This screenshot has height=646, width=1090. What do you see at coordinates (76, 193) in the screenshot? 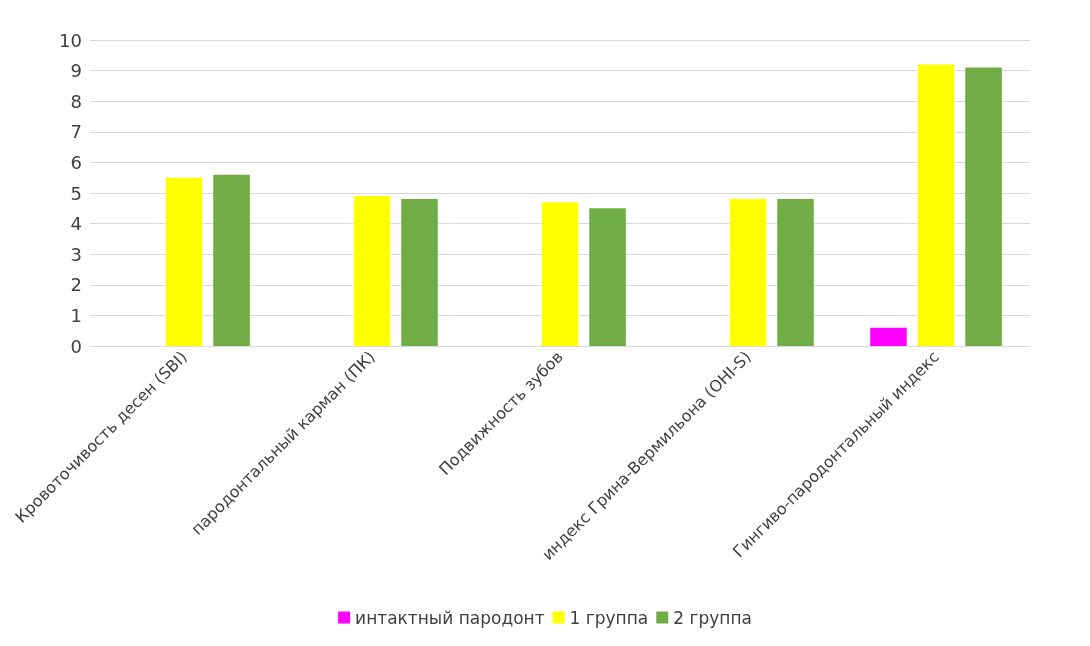
I see `y-tick-label: 5` at bounding box center [76, 193].